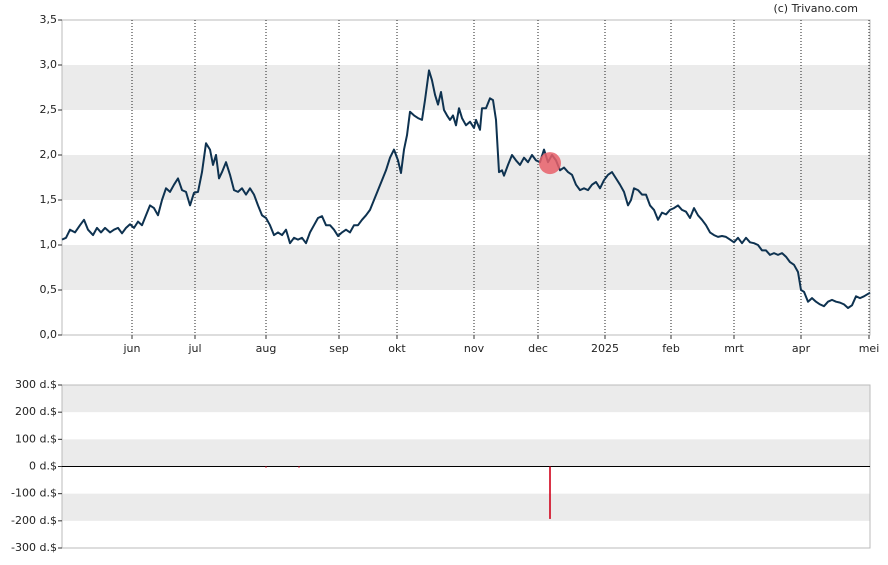  I want to click on y-tick-label: 2,5, so click(49, 109).